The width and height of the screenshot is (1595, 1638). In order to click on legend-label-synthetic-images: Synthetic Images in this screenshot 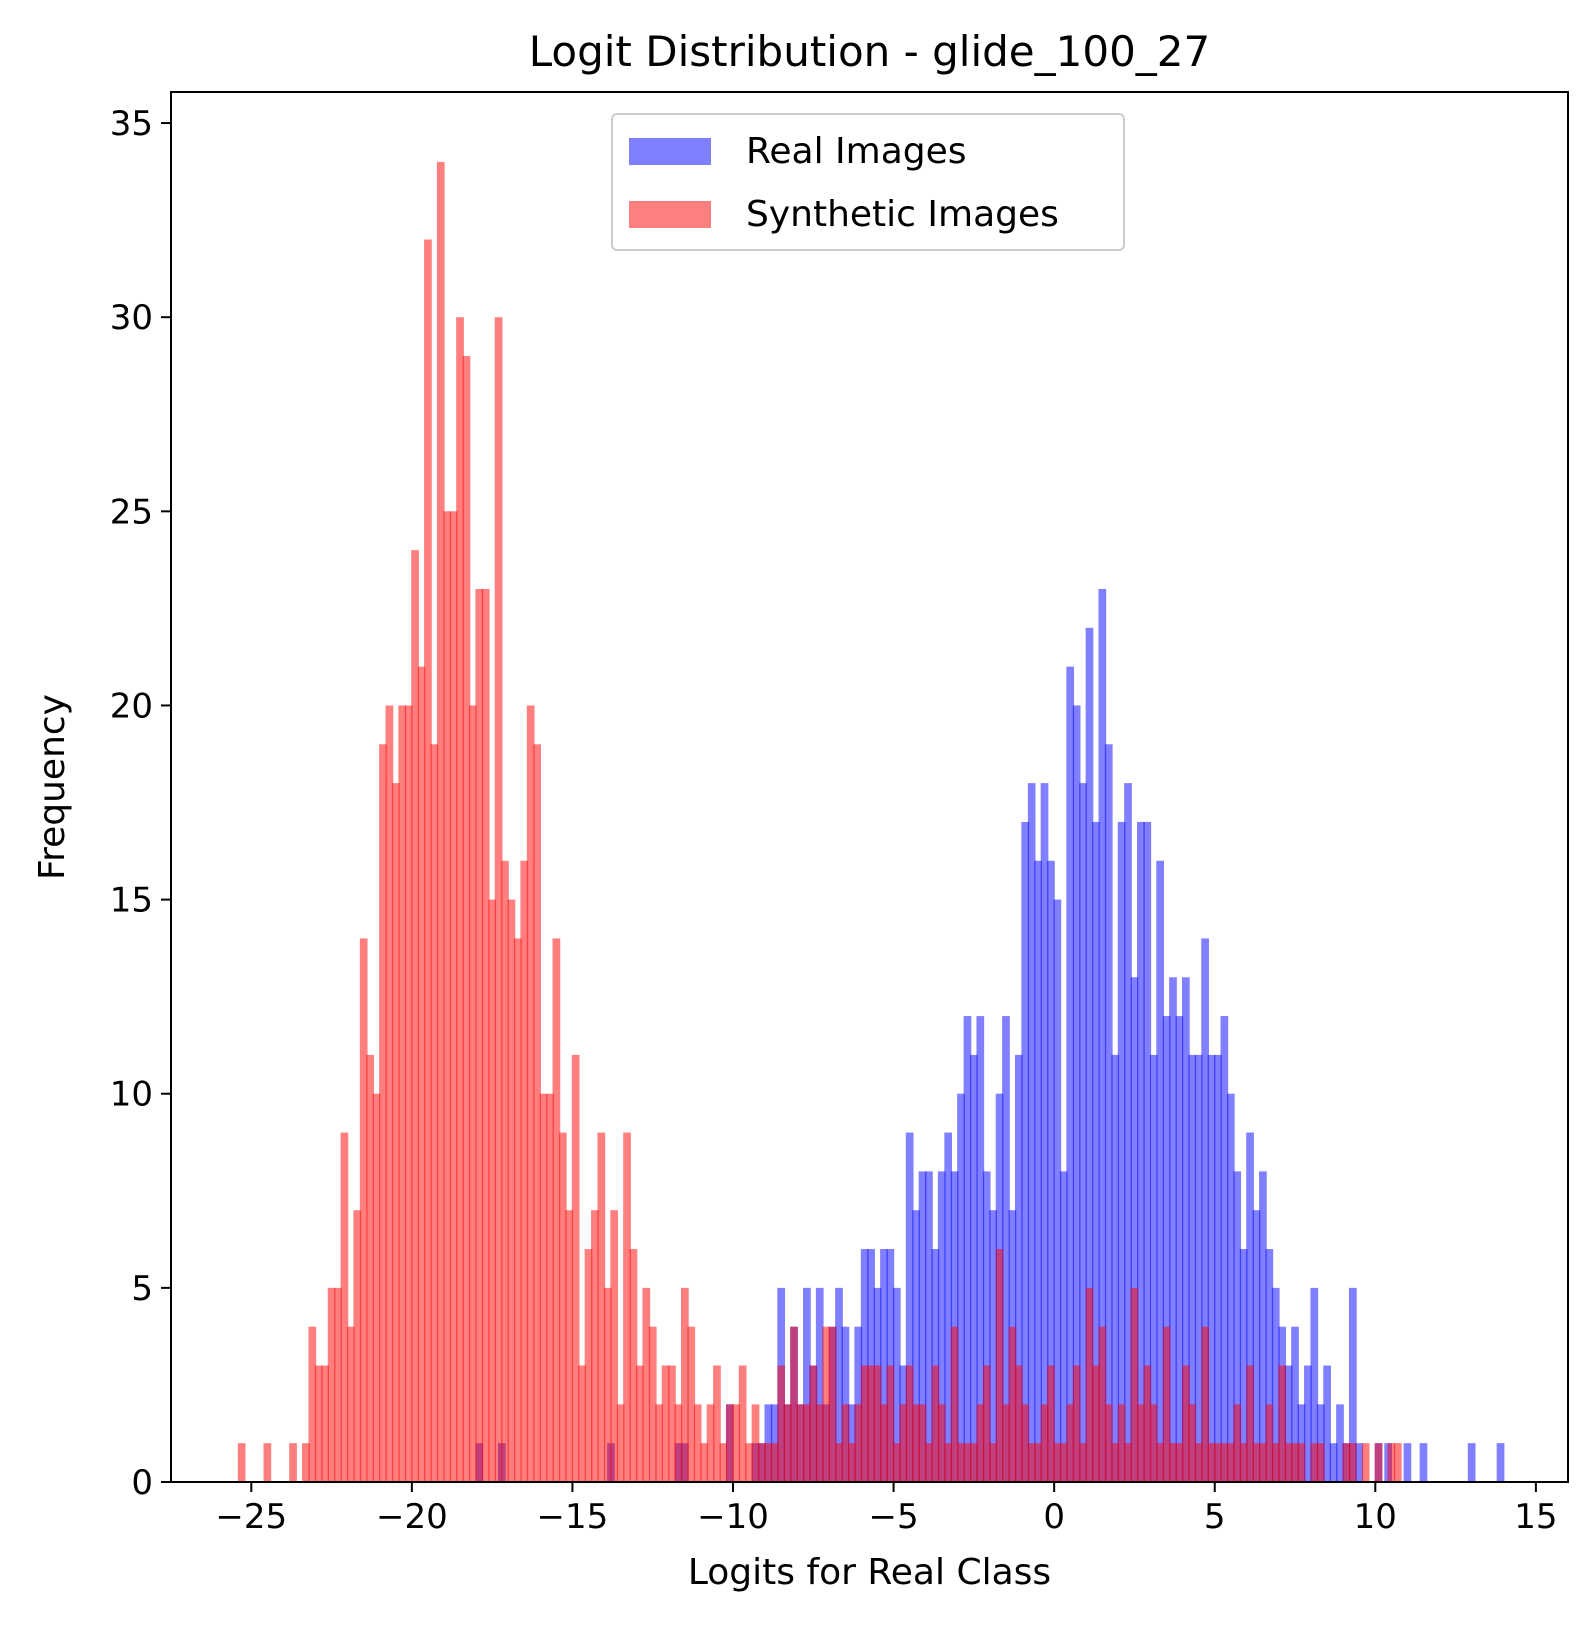, I will do `click(902, 214)`.